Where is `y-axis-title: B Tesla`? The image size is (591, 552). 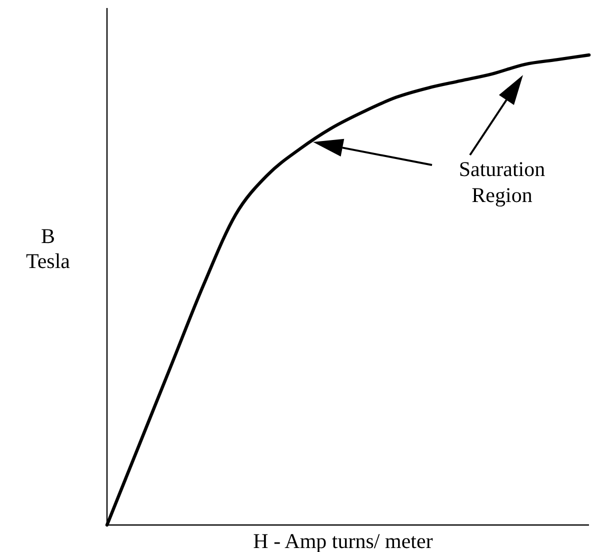
y-axis-title: B Tesla is located at coordinates (48, 248).